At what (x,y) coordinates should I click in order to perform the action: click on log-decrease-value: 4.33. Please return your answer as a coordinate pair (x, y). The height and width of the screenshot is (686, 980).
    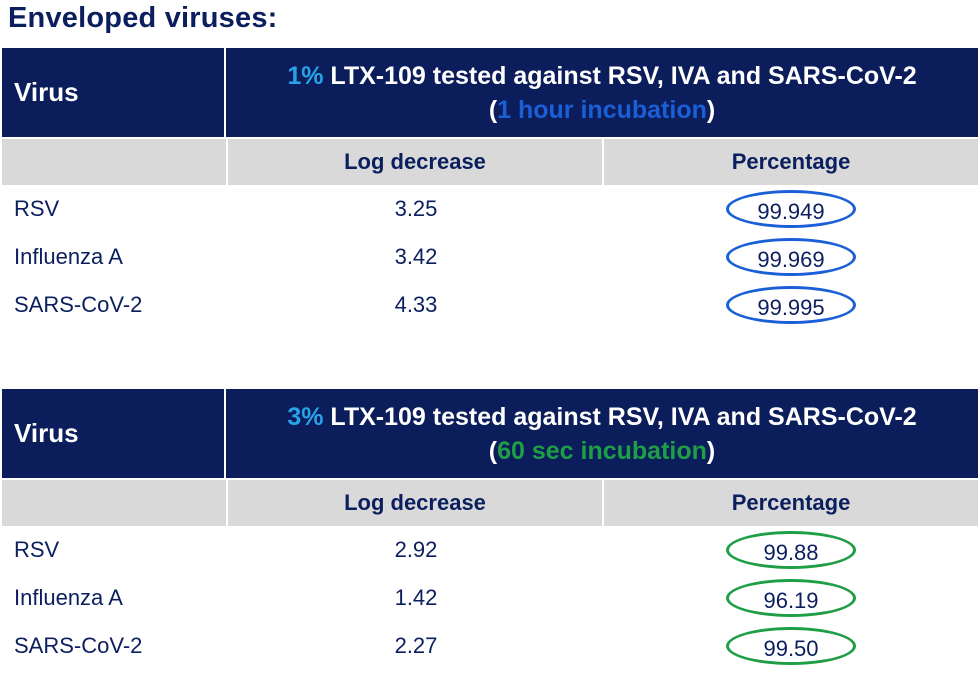
    Looking at the image, I should click on (416, 304).